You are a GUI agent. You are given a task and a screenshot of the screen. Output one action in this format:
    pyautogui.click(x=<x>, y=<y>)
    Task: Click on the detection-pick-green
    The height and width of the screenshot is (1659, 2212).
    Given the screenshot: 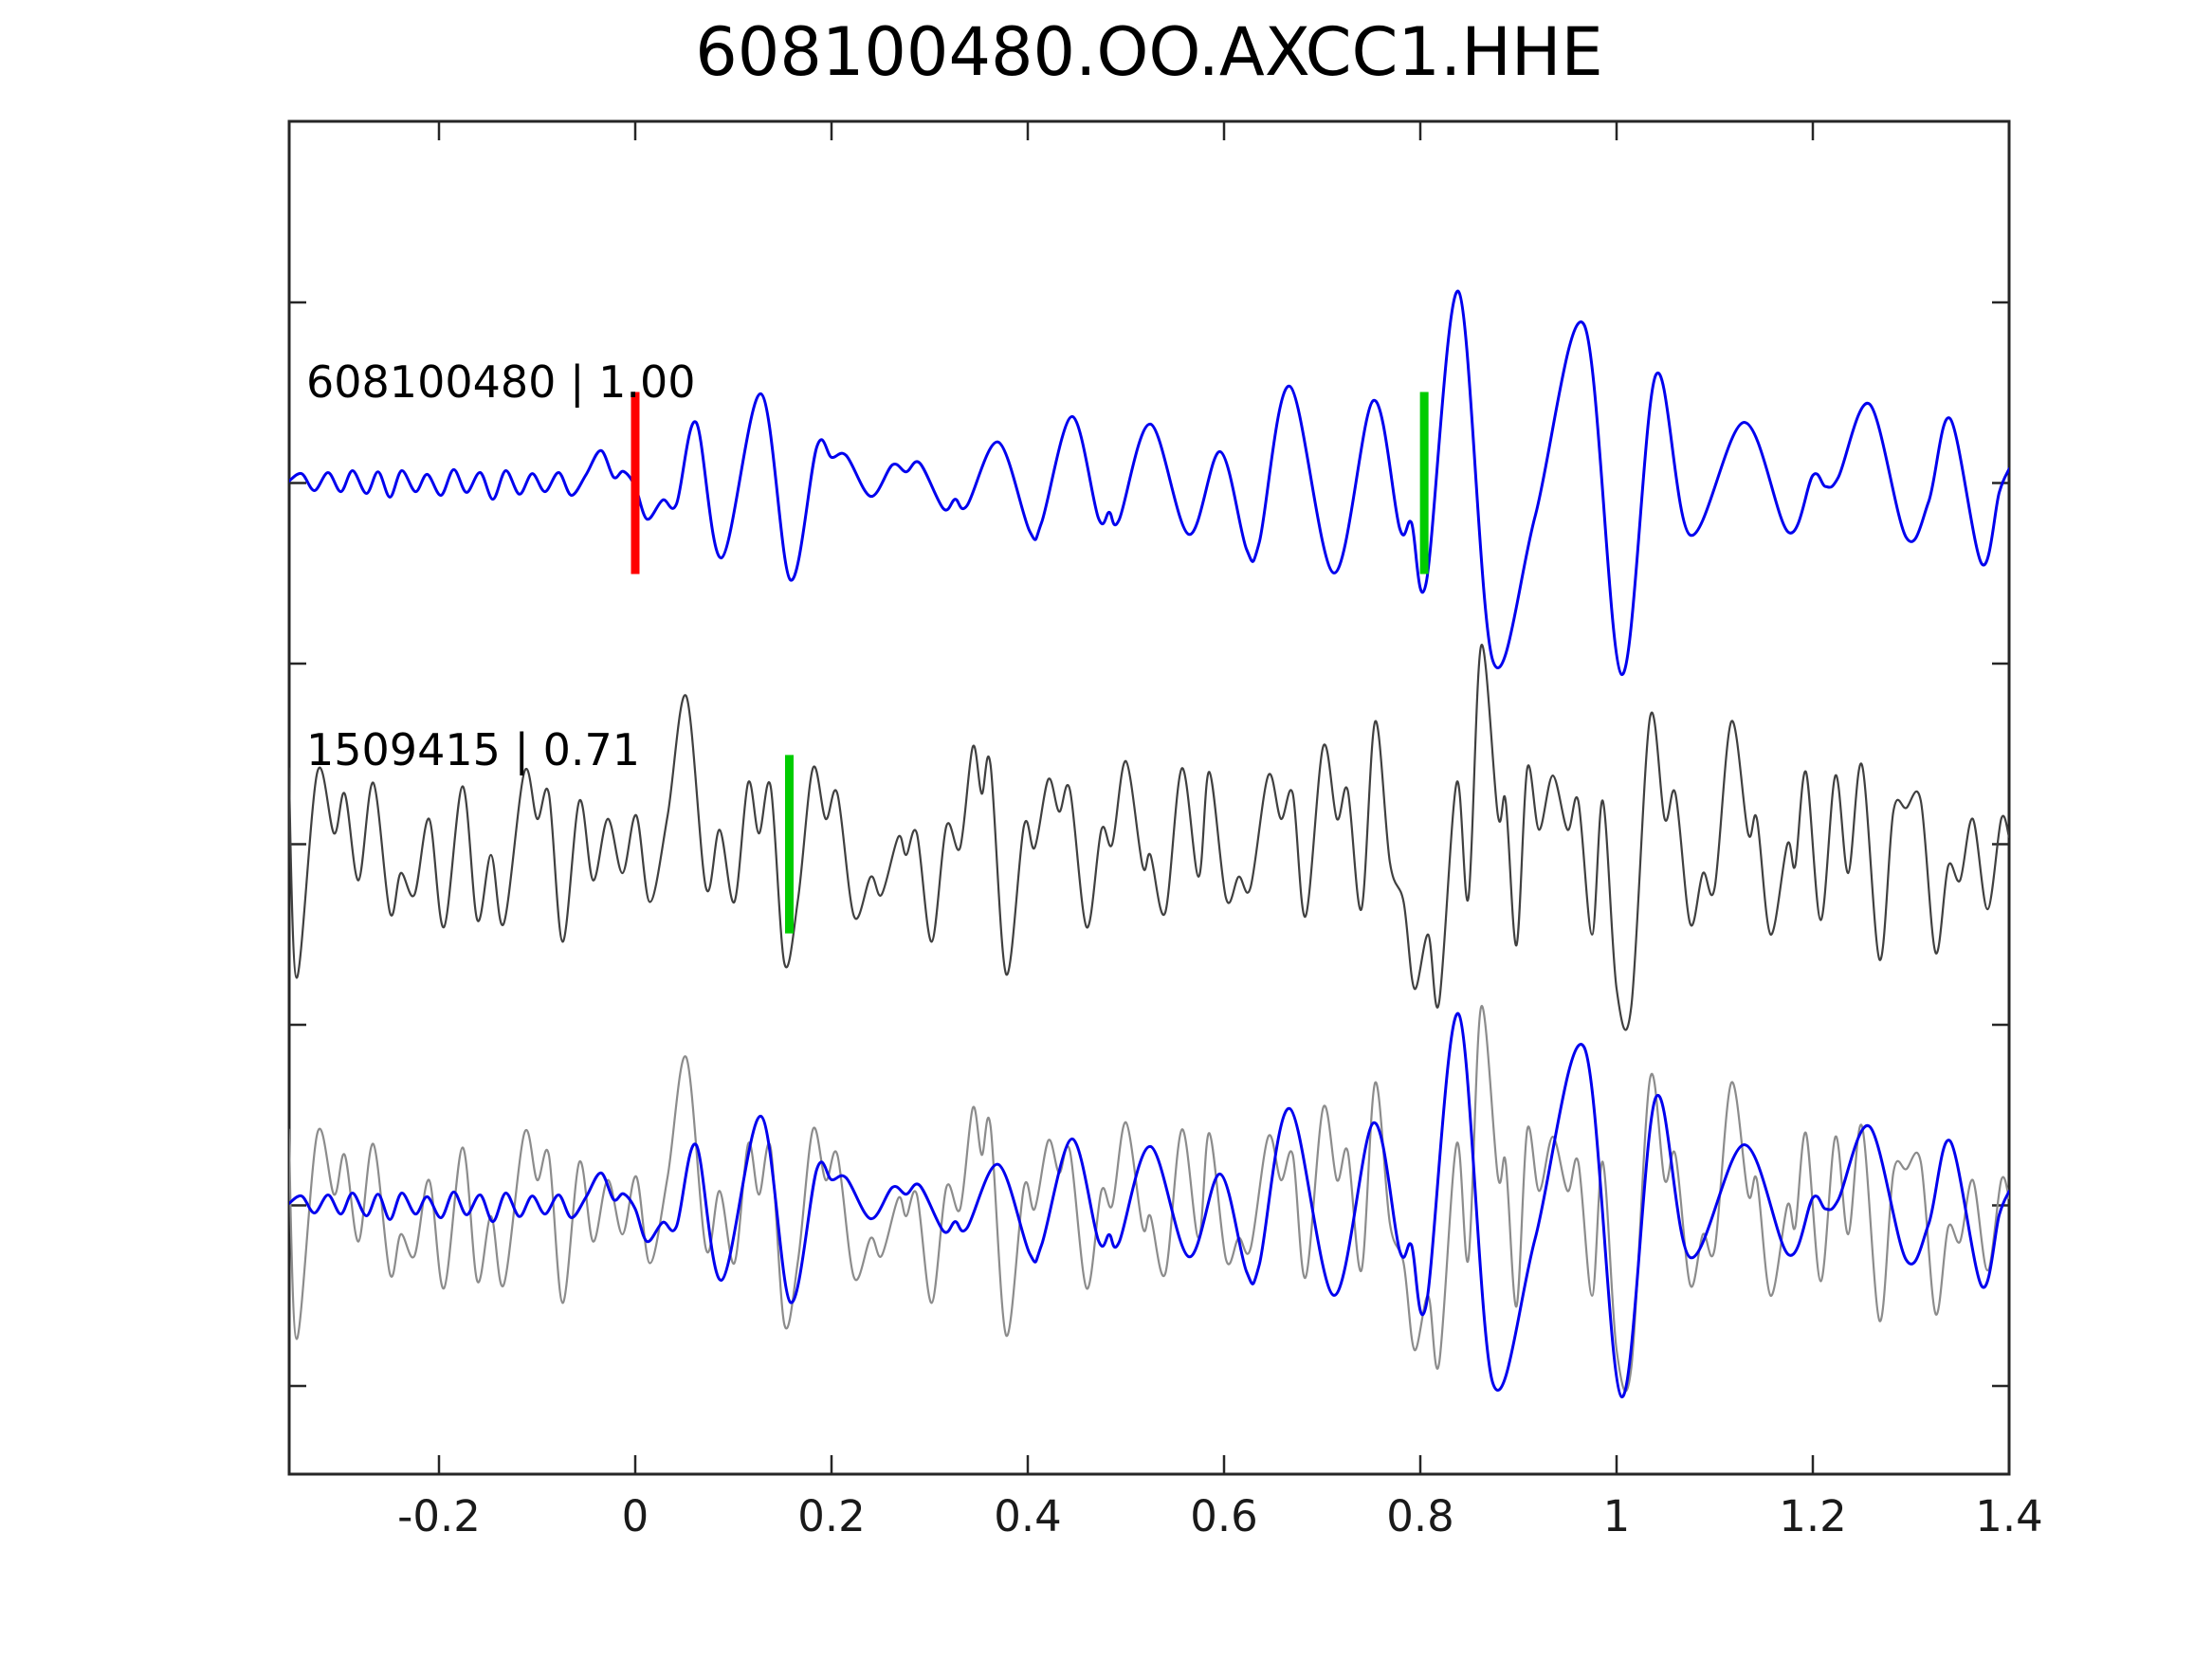 What is the action you would take?
    pyautogui.click(x=789, y=844)
    